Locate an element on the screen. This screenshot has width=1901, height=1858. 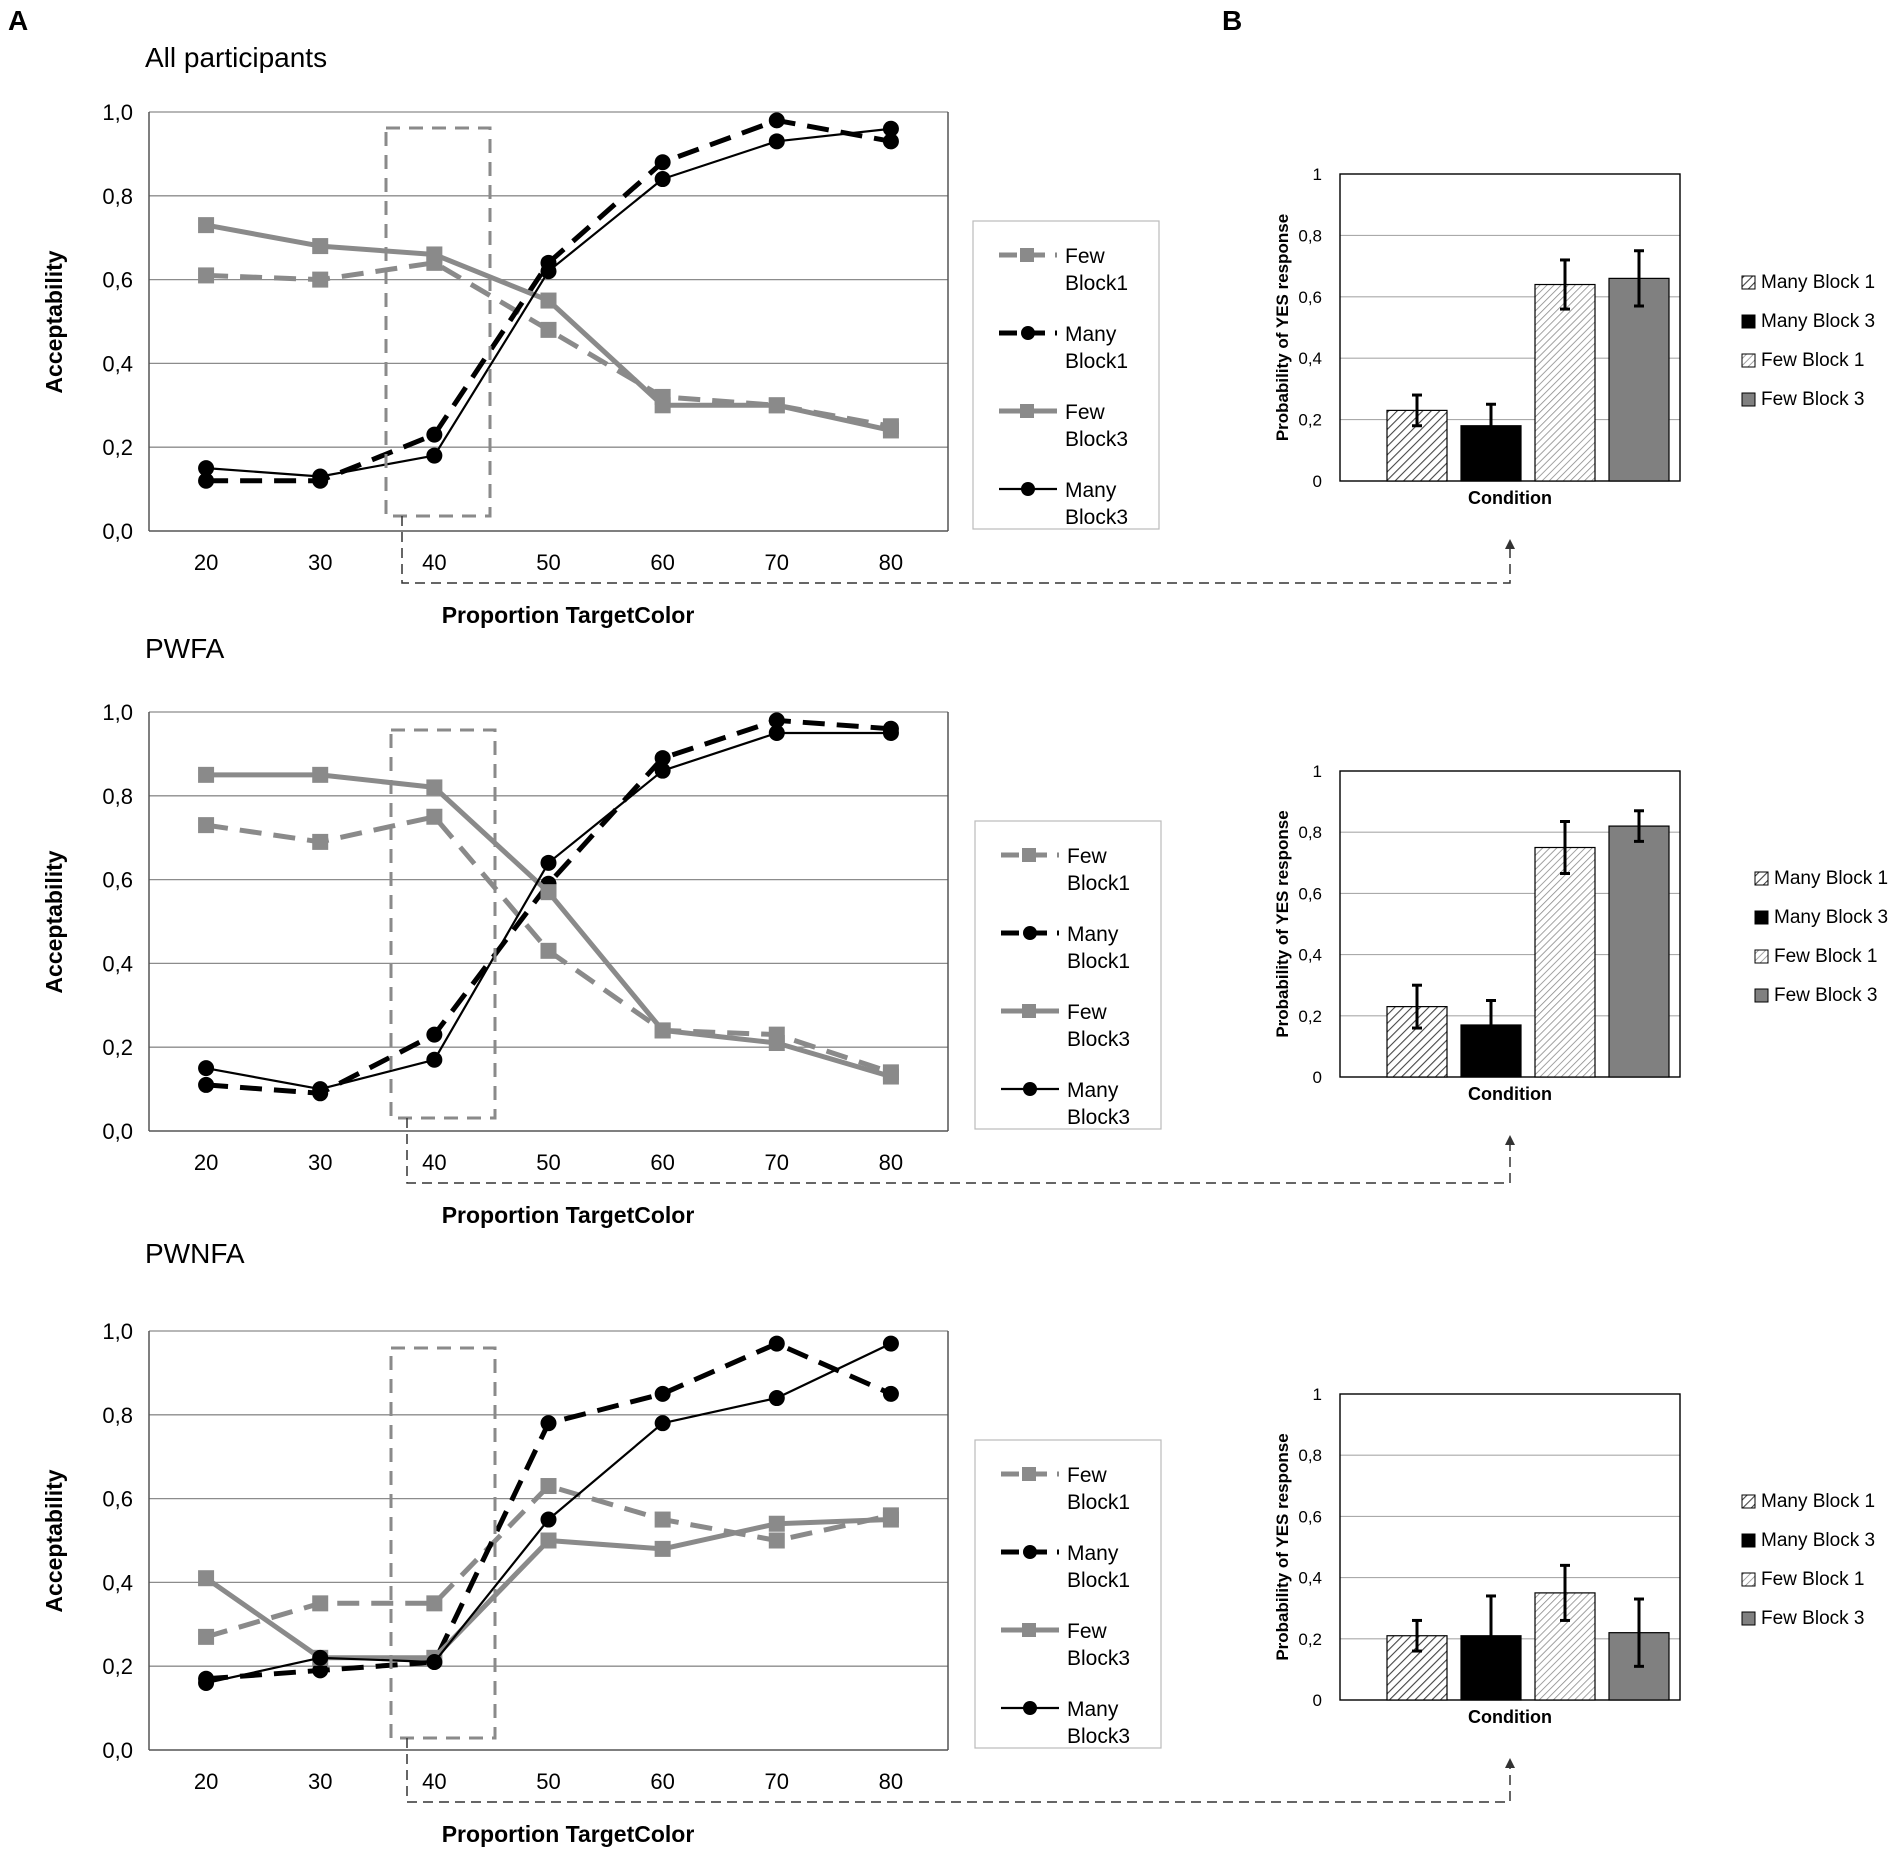
legend-label: Few Block 1 is located at coordinates (1812, 1579).